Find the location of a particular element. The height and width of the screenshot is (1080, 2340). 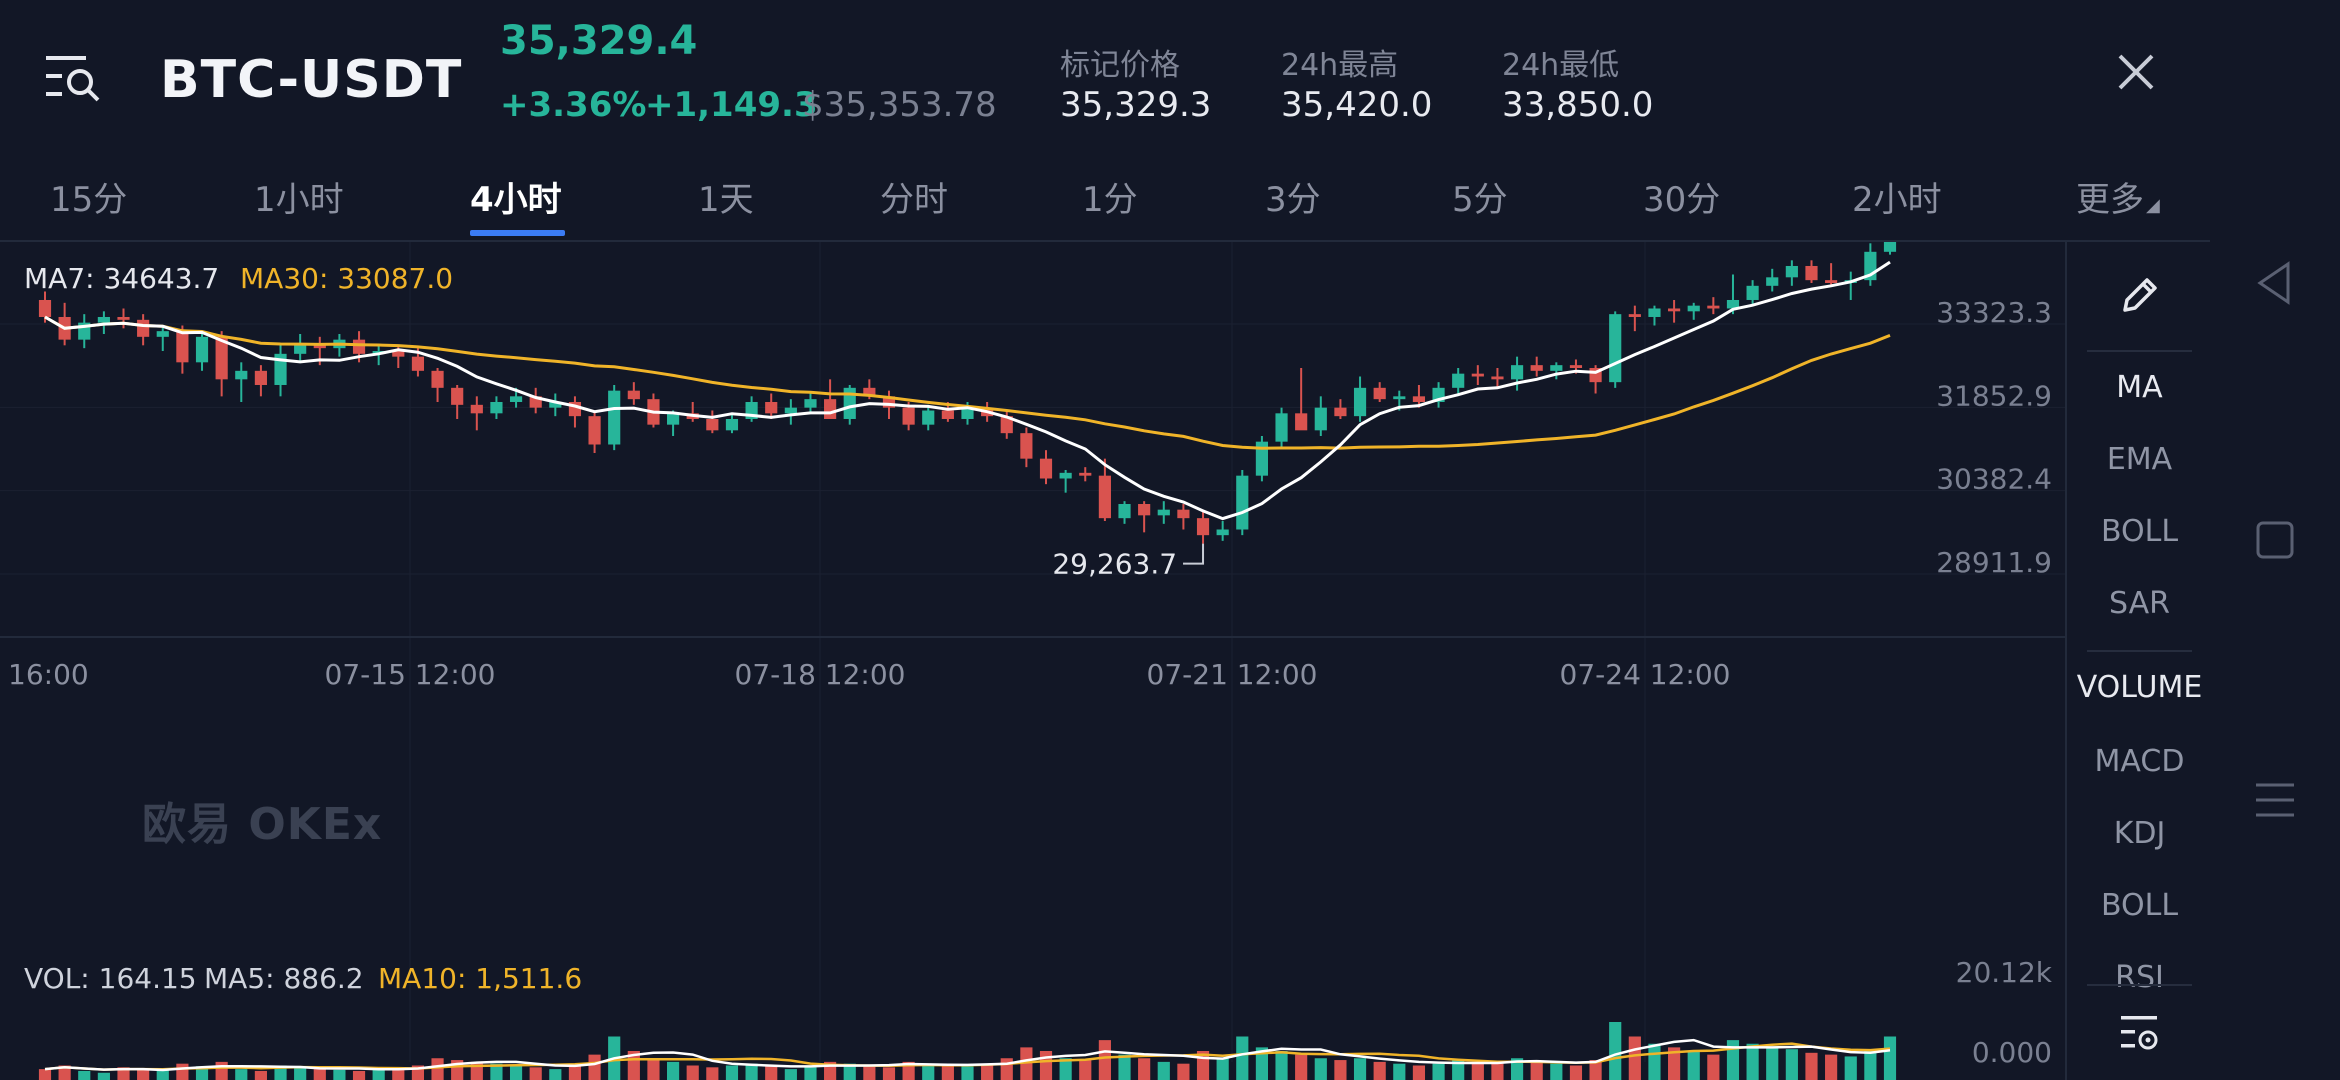

tab-30m: 30分 is located at coordinates (1682, 200).